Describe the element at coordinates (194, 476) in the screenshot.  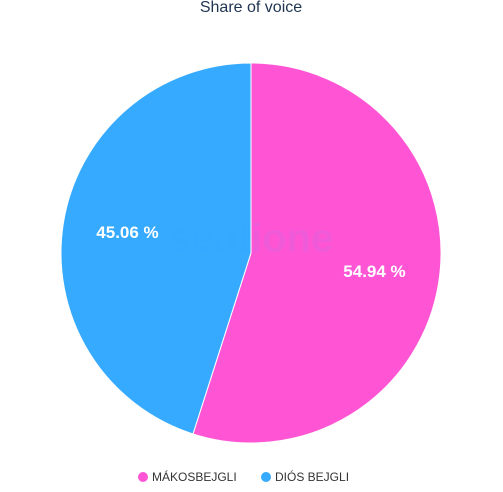
I see `legend-label: MÁKOSBEJGLI` at that location.